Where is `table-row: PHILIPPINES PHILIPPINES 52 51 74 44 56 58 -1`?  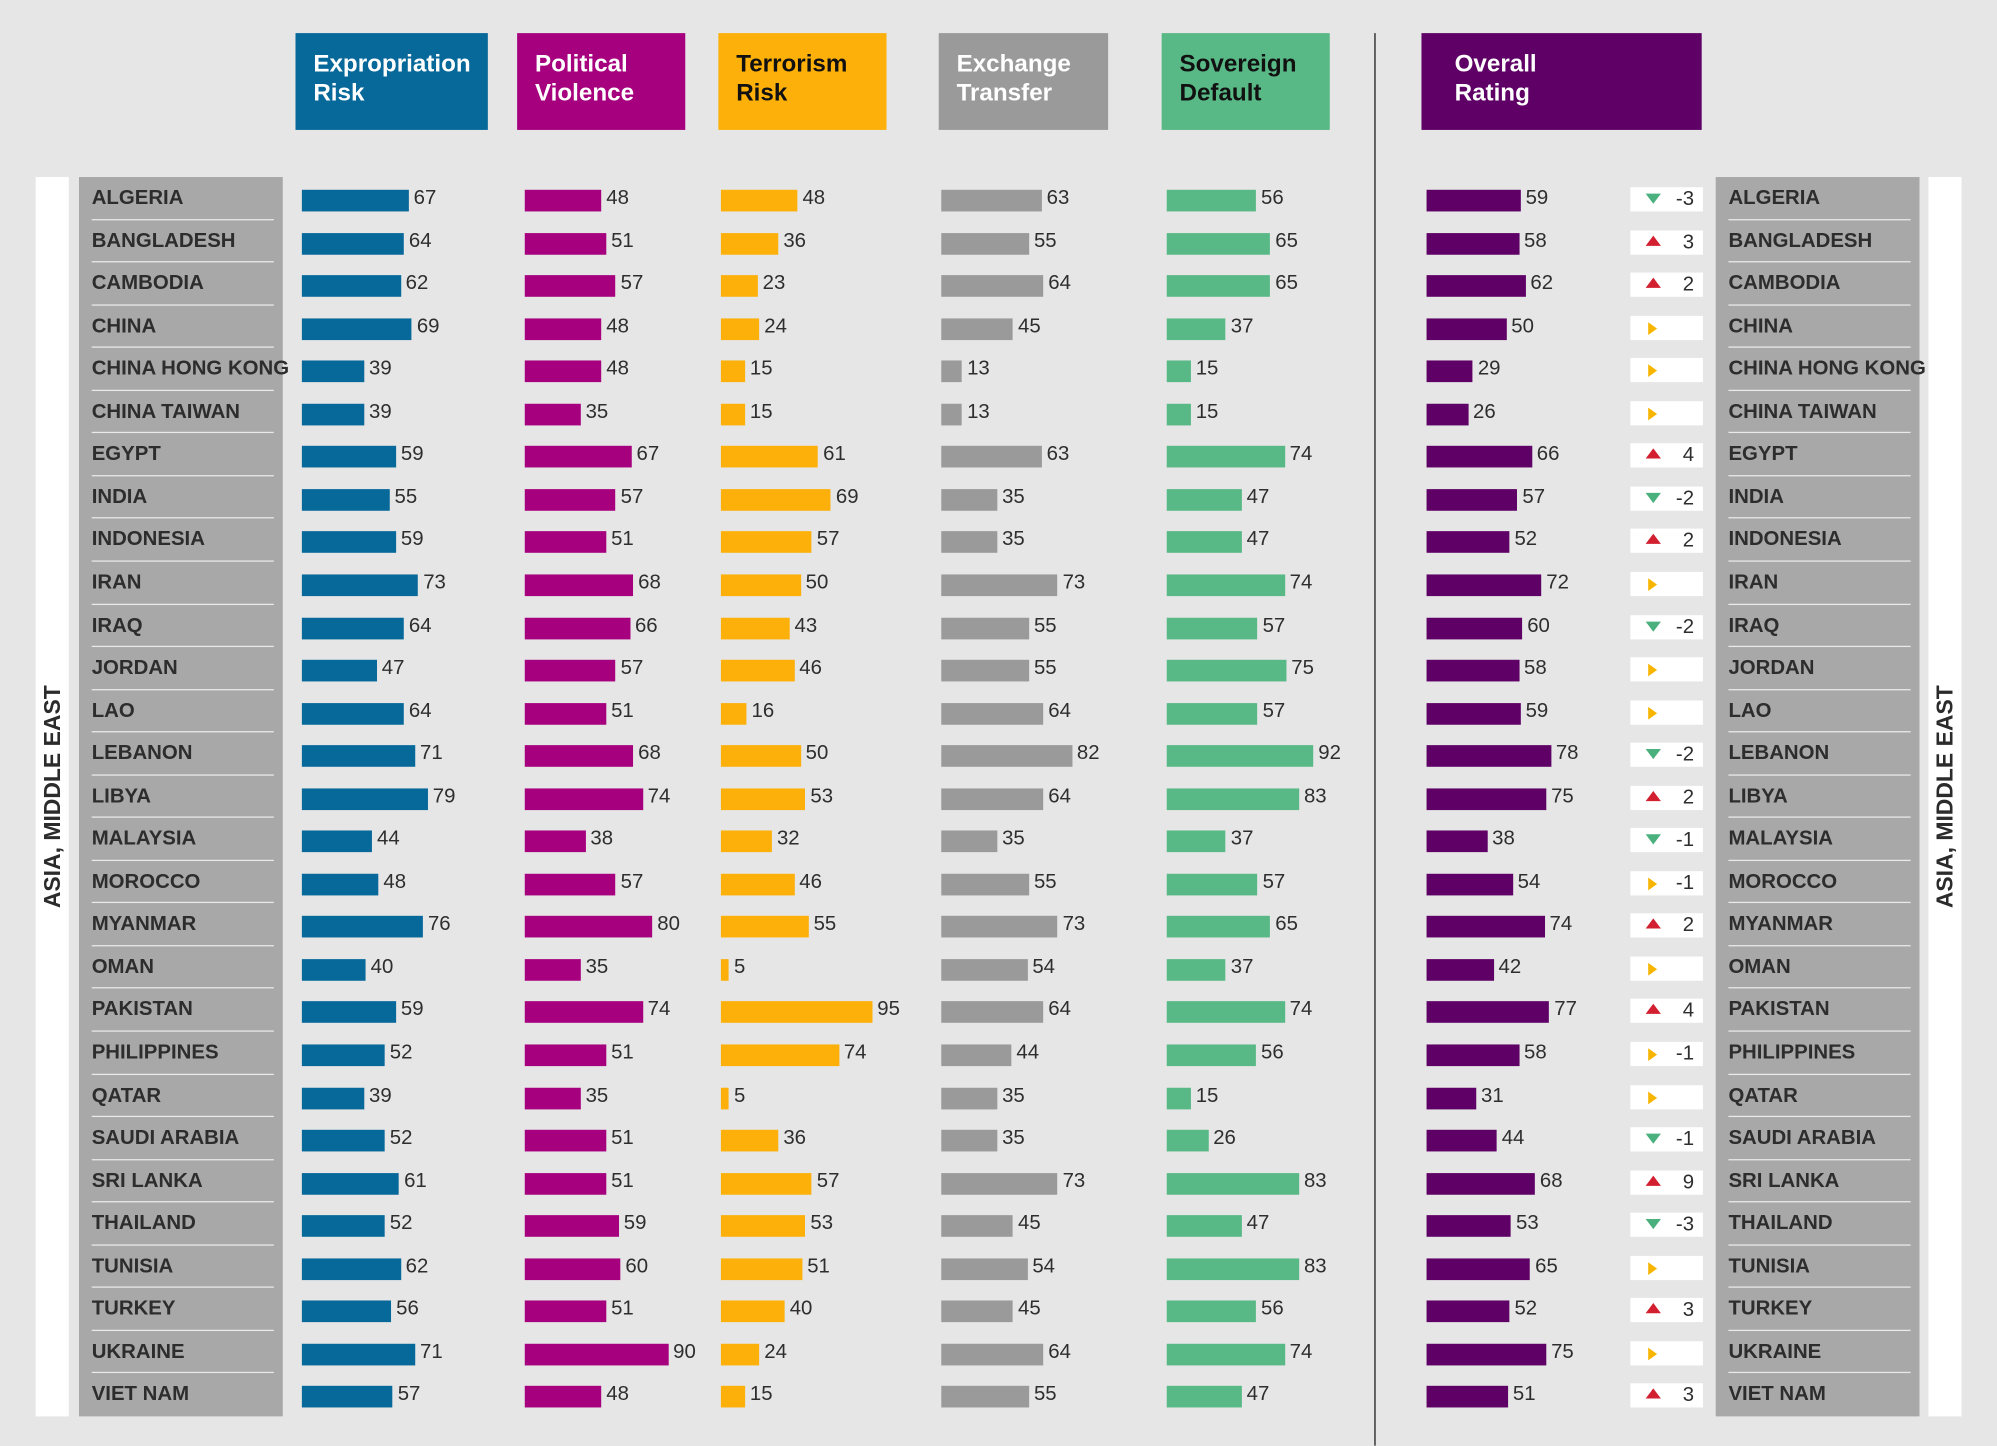 table-row: PHILIPPINES PHILIPPINES 52 51 74 44 56 58 -1 is located at coordinates (998, 1053).